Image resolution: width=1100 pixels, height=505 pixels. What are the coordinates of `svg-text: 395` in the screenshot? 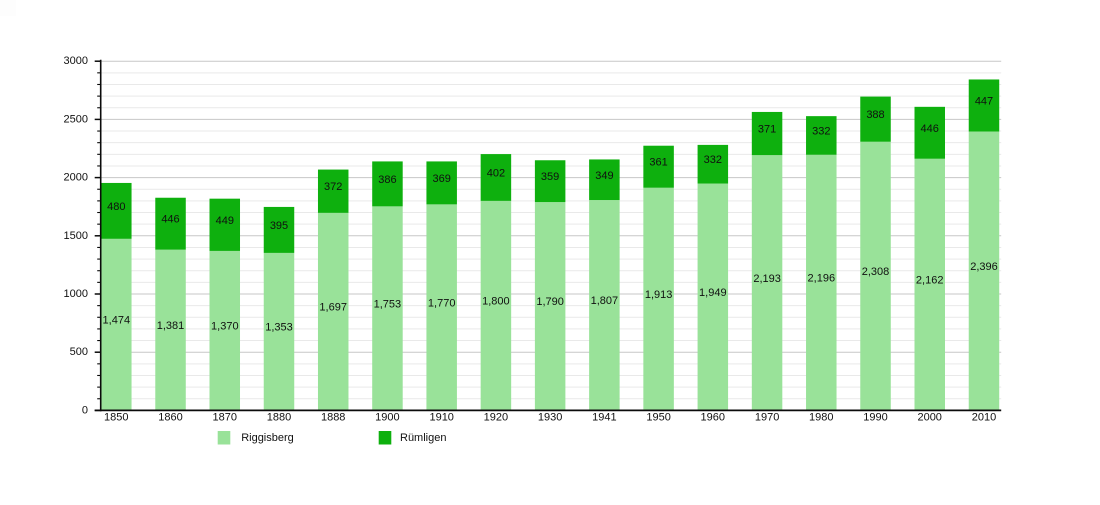 It's located at (279, 226).